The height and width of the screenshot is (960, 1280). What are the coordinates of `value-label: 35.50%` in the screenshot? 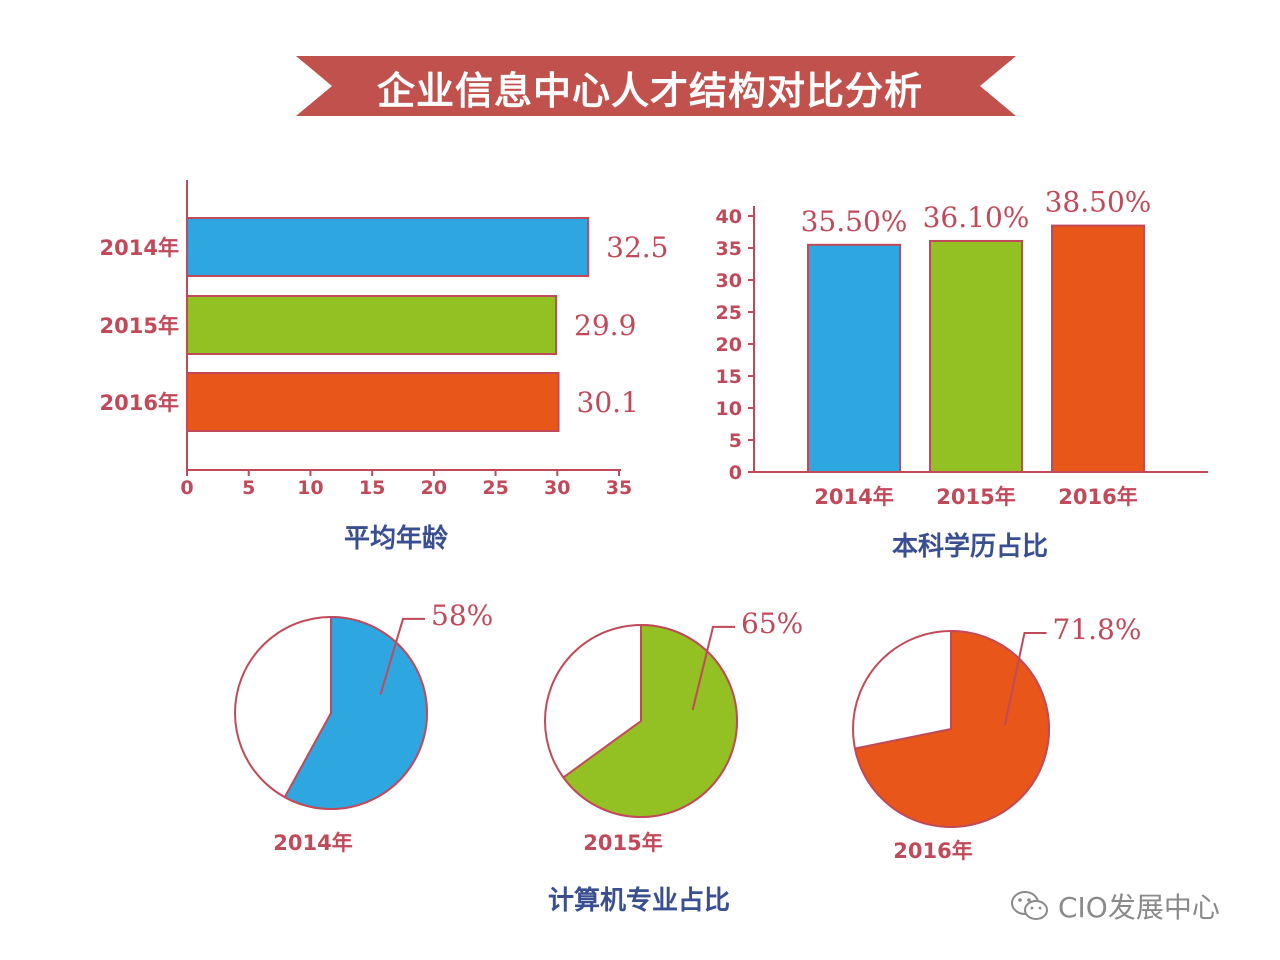 It's located at (854, 221).